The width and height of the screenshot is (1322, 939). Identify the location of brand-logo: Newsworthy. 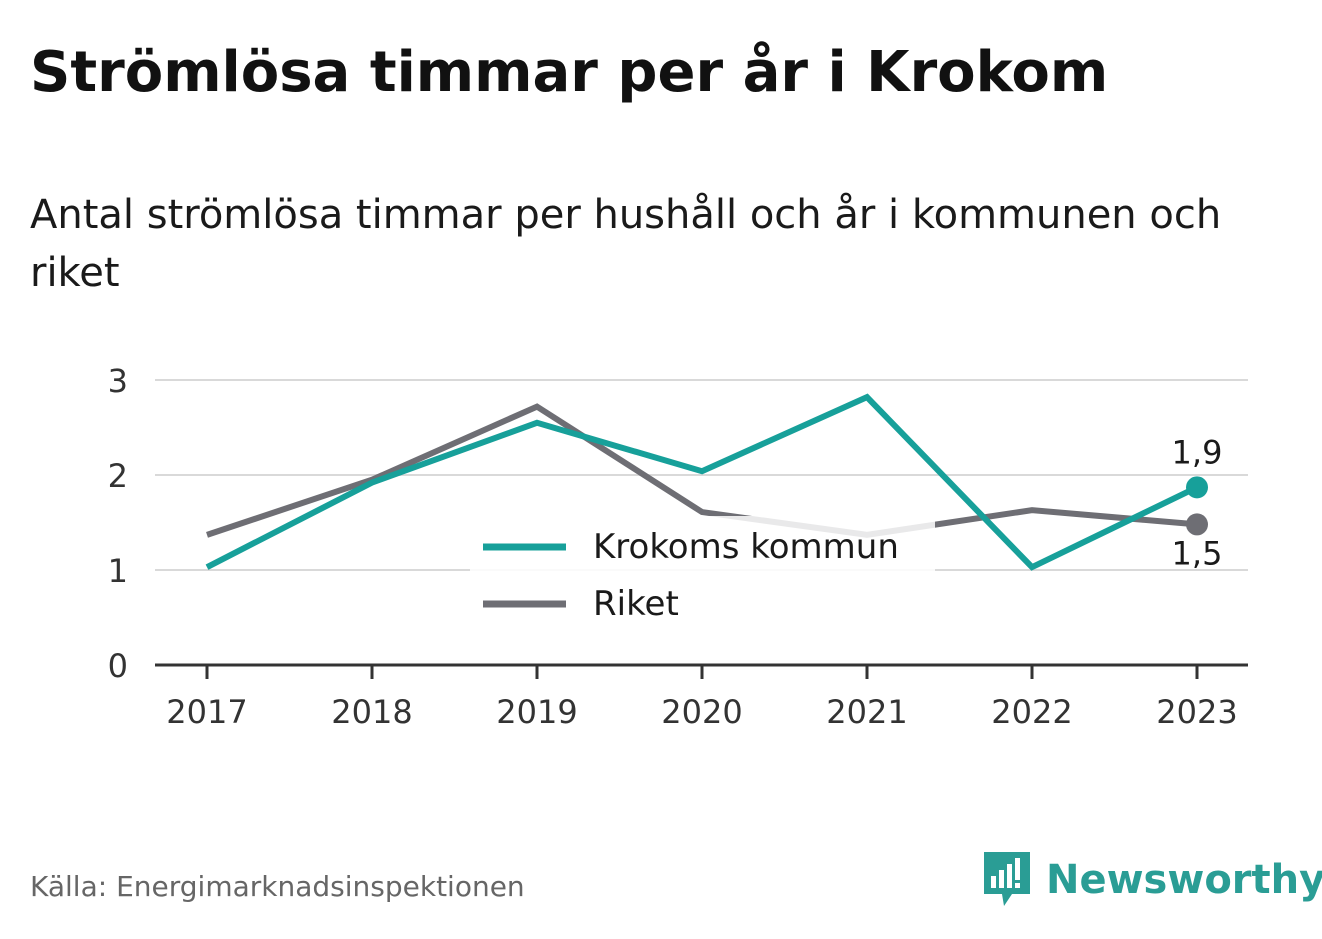
(1152, 880).